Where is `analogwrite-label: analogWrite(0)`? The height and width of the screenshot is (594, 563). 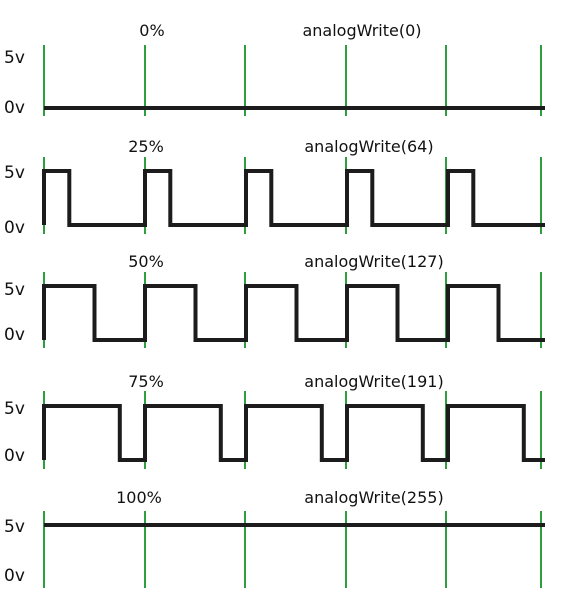 analogwrite-label: analogWrite(0) is located at coordinates (361, 30).